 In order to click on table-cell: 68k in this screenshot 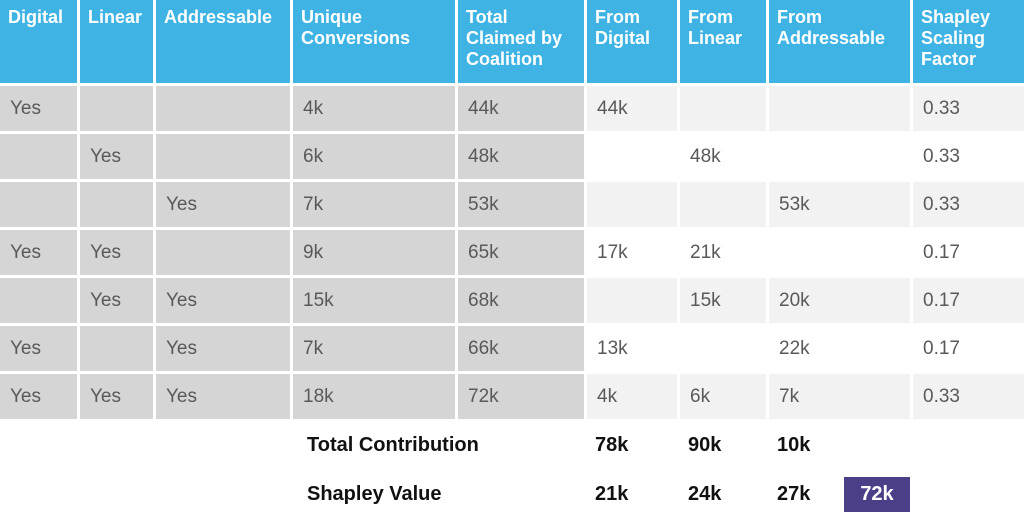, I will do `click(521, 300)`.